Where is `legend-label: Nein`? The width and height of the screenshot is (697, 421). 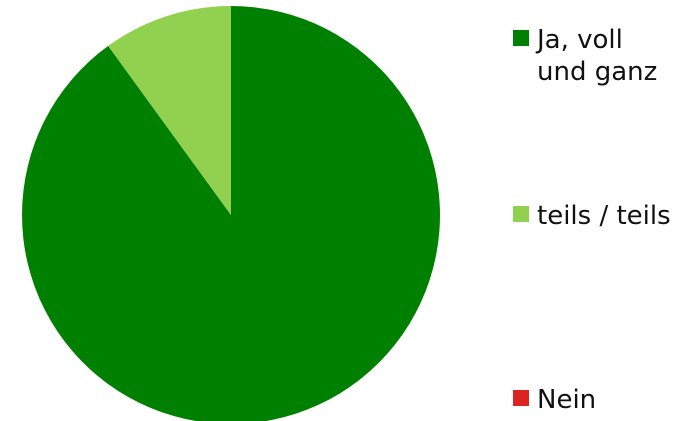
legend-label: Nein is located at coordinates (566, 400).